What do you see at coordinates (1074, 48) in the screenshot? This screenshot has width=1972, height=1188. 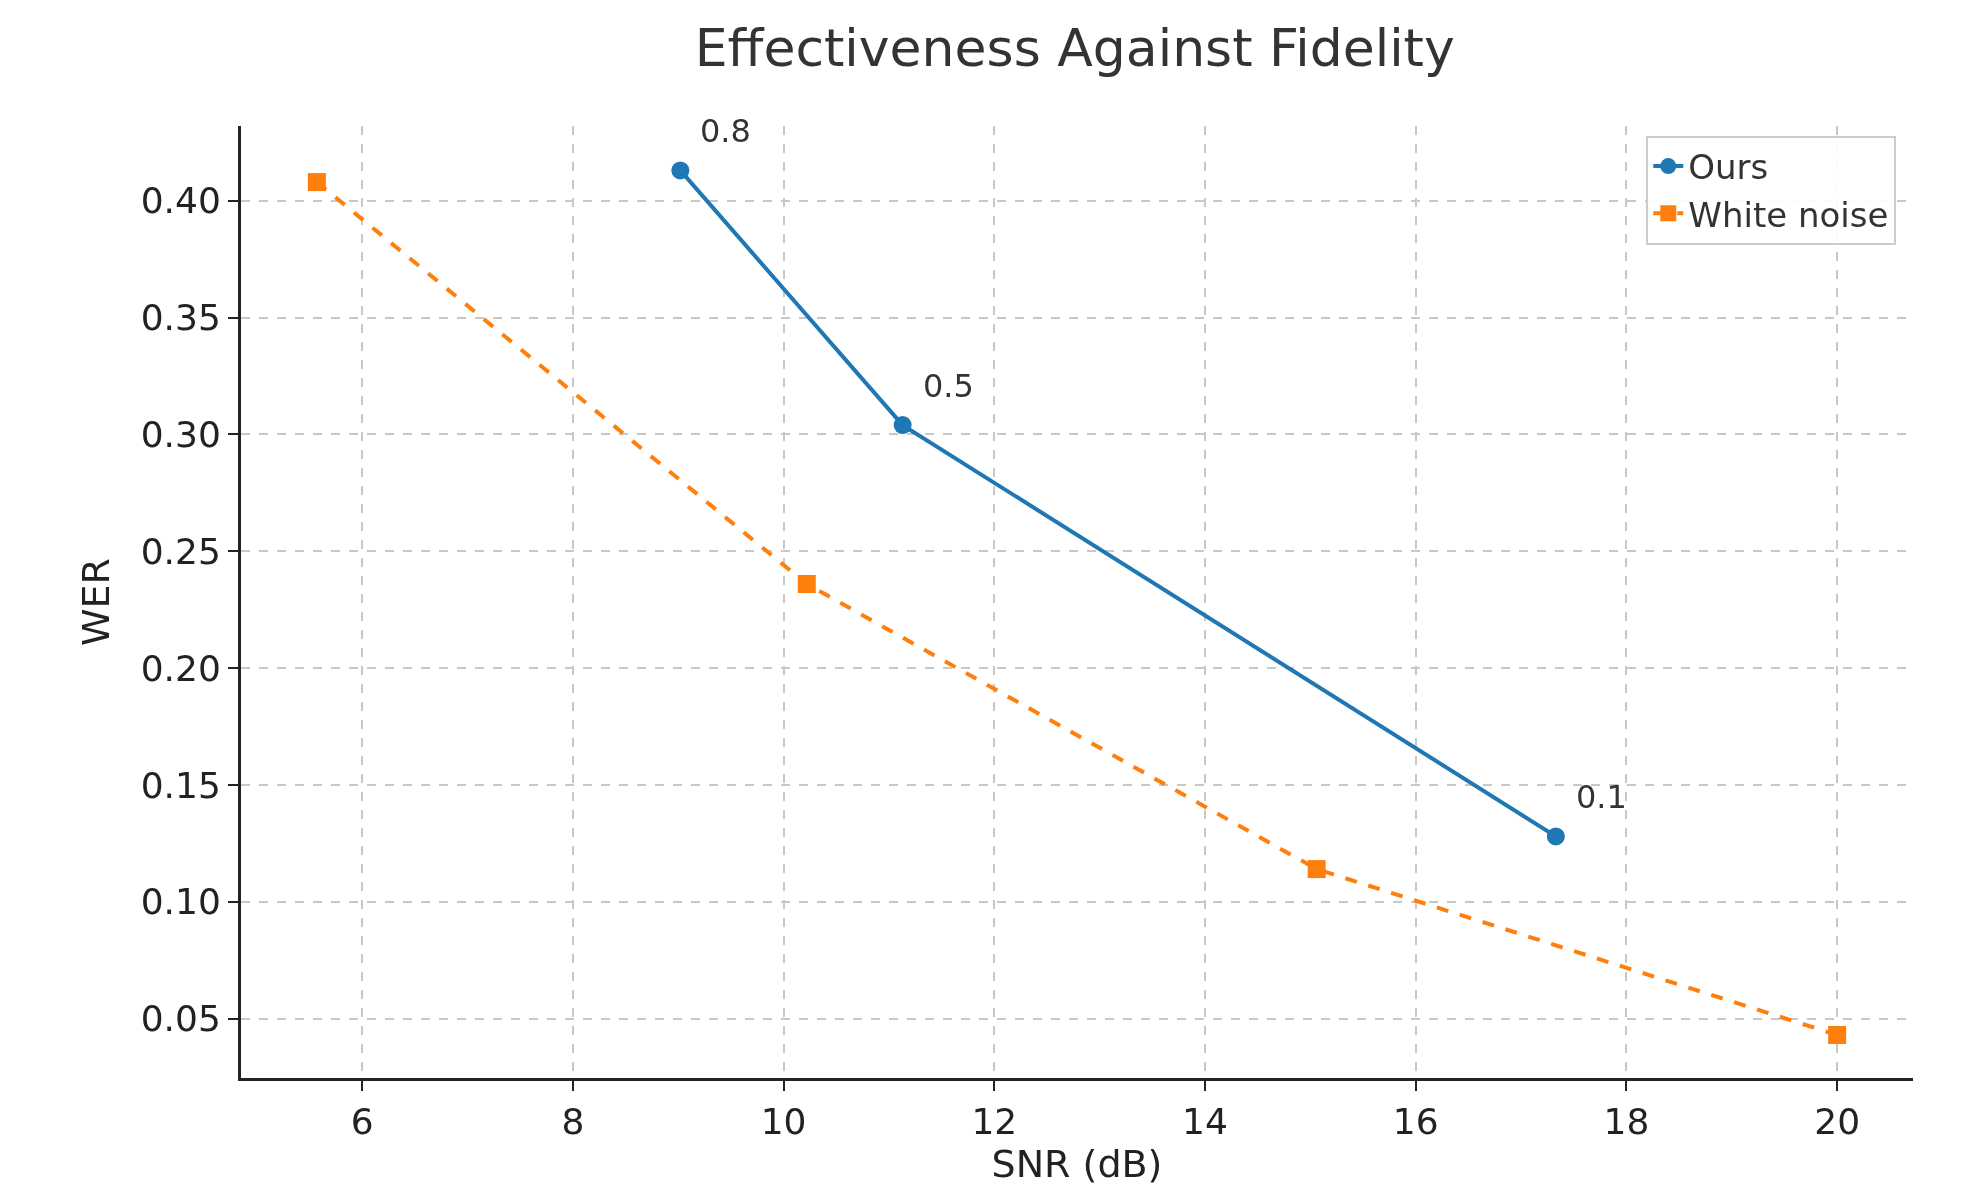 I see `chart-title: Effectiveness Against Fidelity` at bounding box center [1074, 48].